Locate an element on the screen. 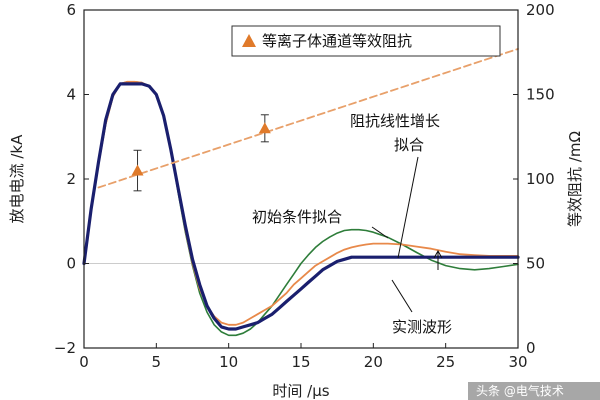  x-axis-title: 时间 /μs is located at coordinates (300, 391).